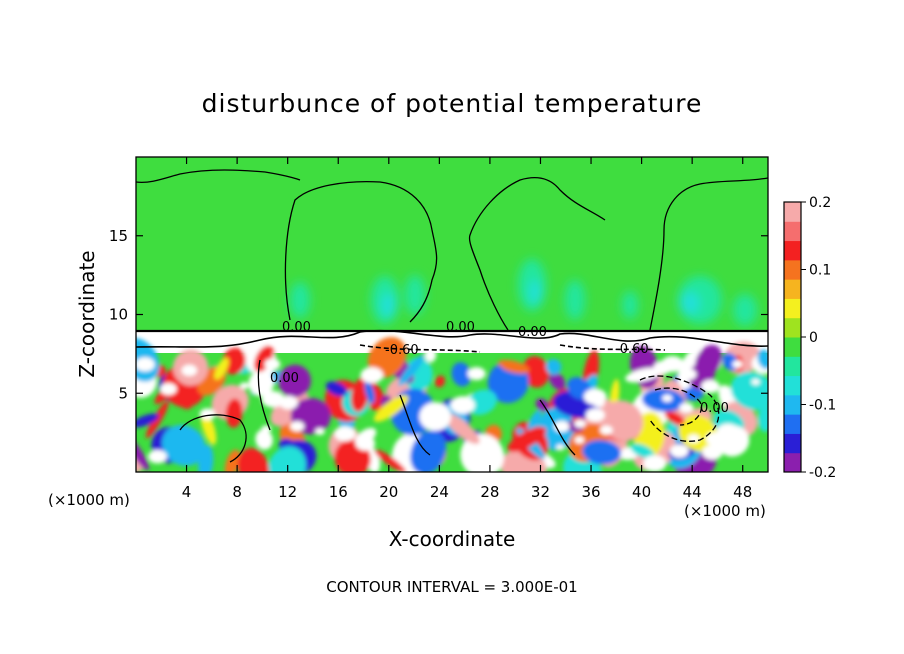  I want to click on contour-interval-note: CONTOUR INTERVAL = 3.000E-01, so click(451, 587).